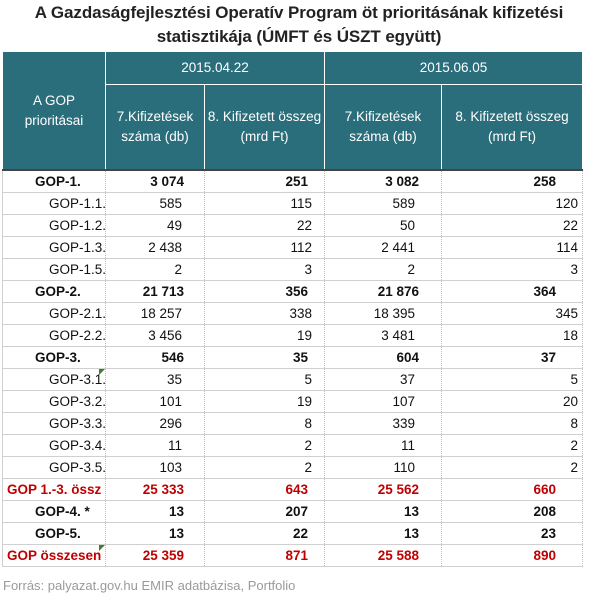  What do you see at coordinates (512, 401) in the screenshot?
I see `cell-amount-2: 20` at bounding box center [512, 401].